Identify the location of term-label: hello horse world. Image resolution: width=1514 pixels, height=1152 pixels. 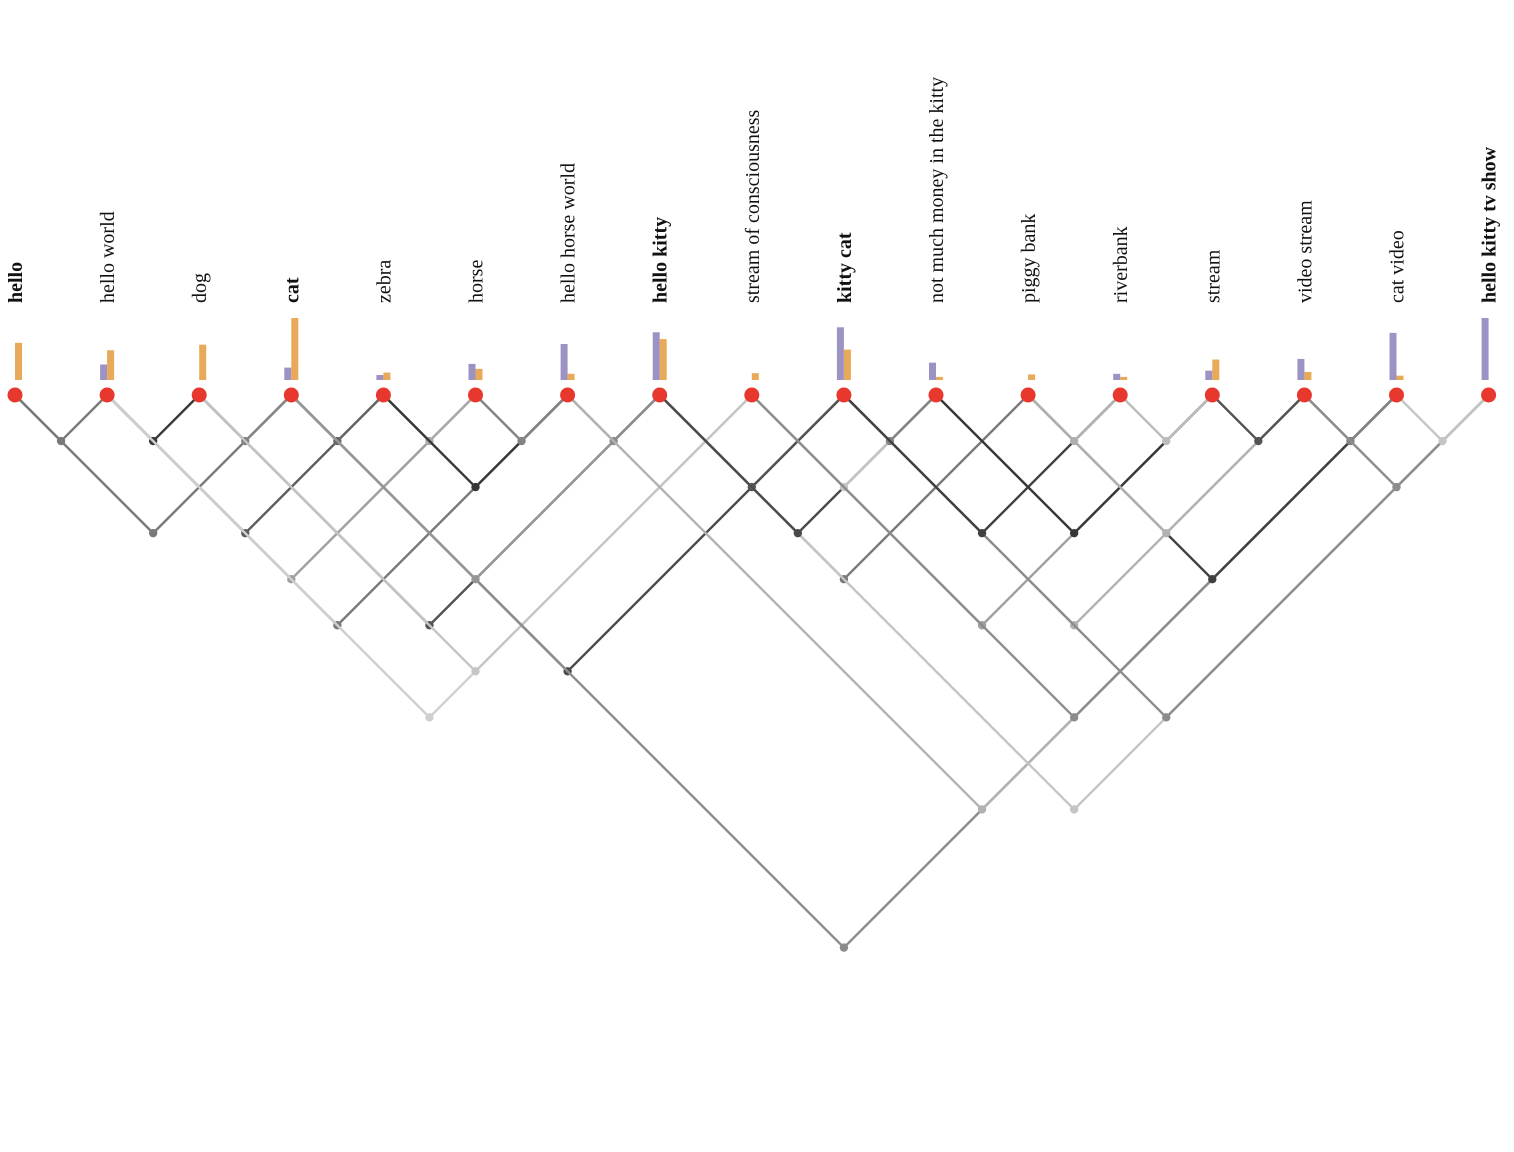
(569, 233).